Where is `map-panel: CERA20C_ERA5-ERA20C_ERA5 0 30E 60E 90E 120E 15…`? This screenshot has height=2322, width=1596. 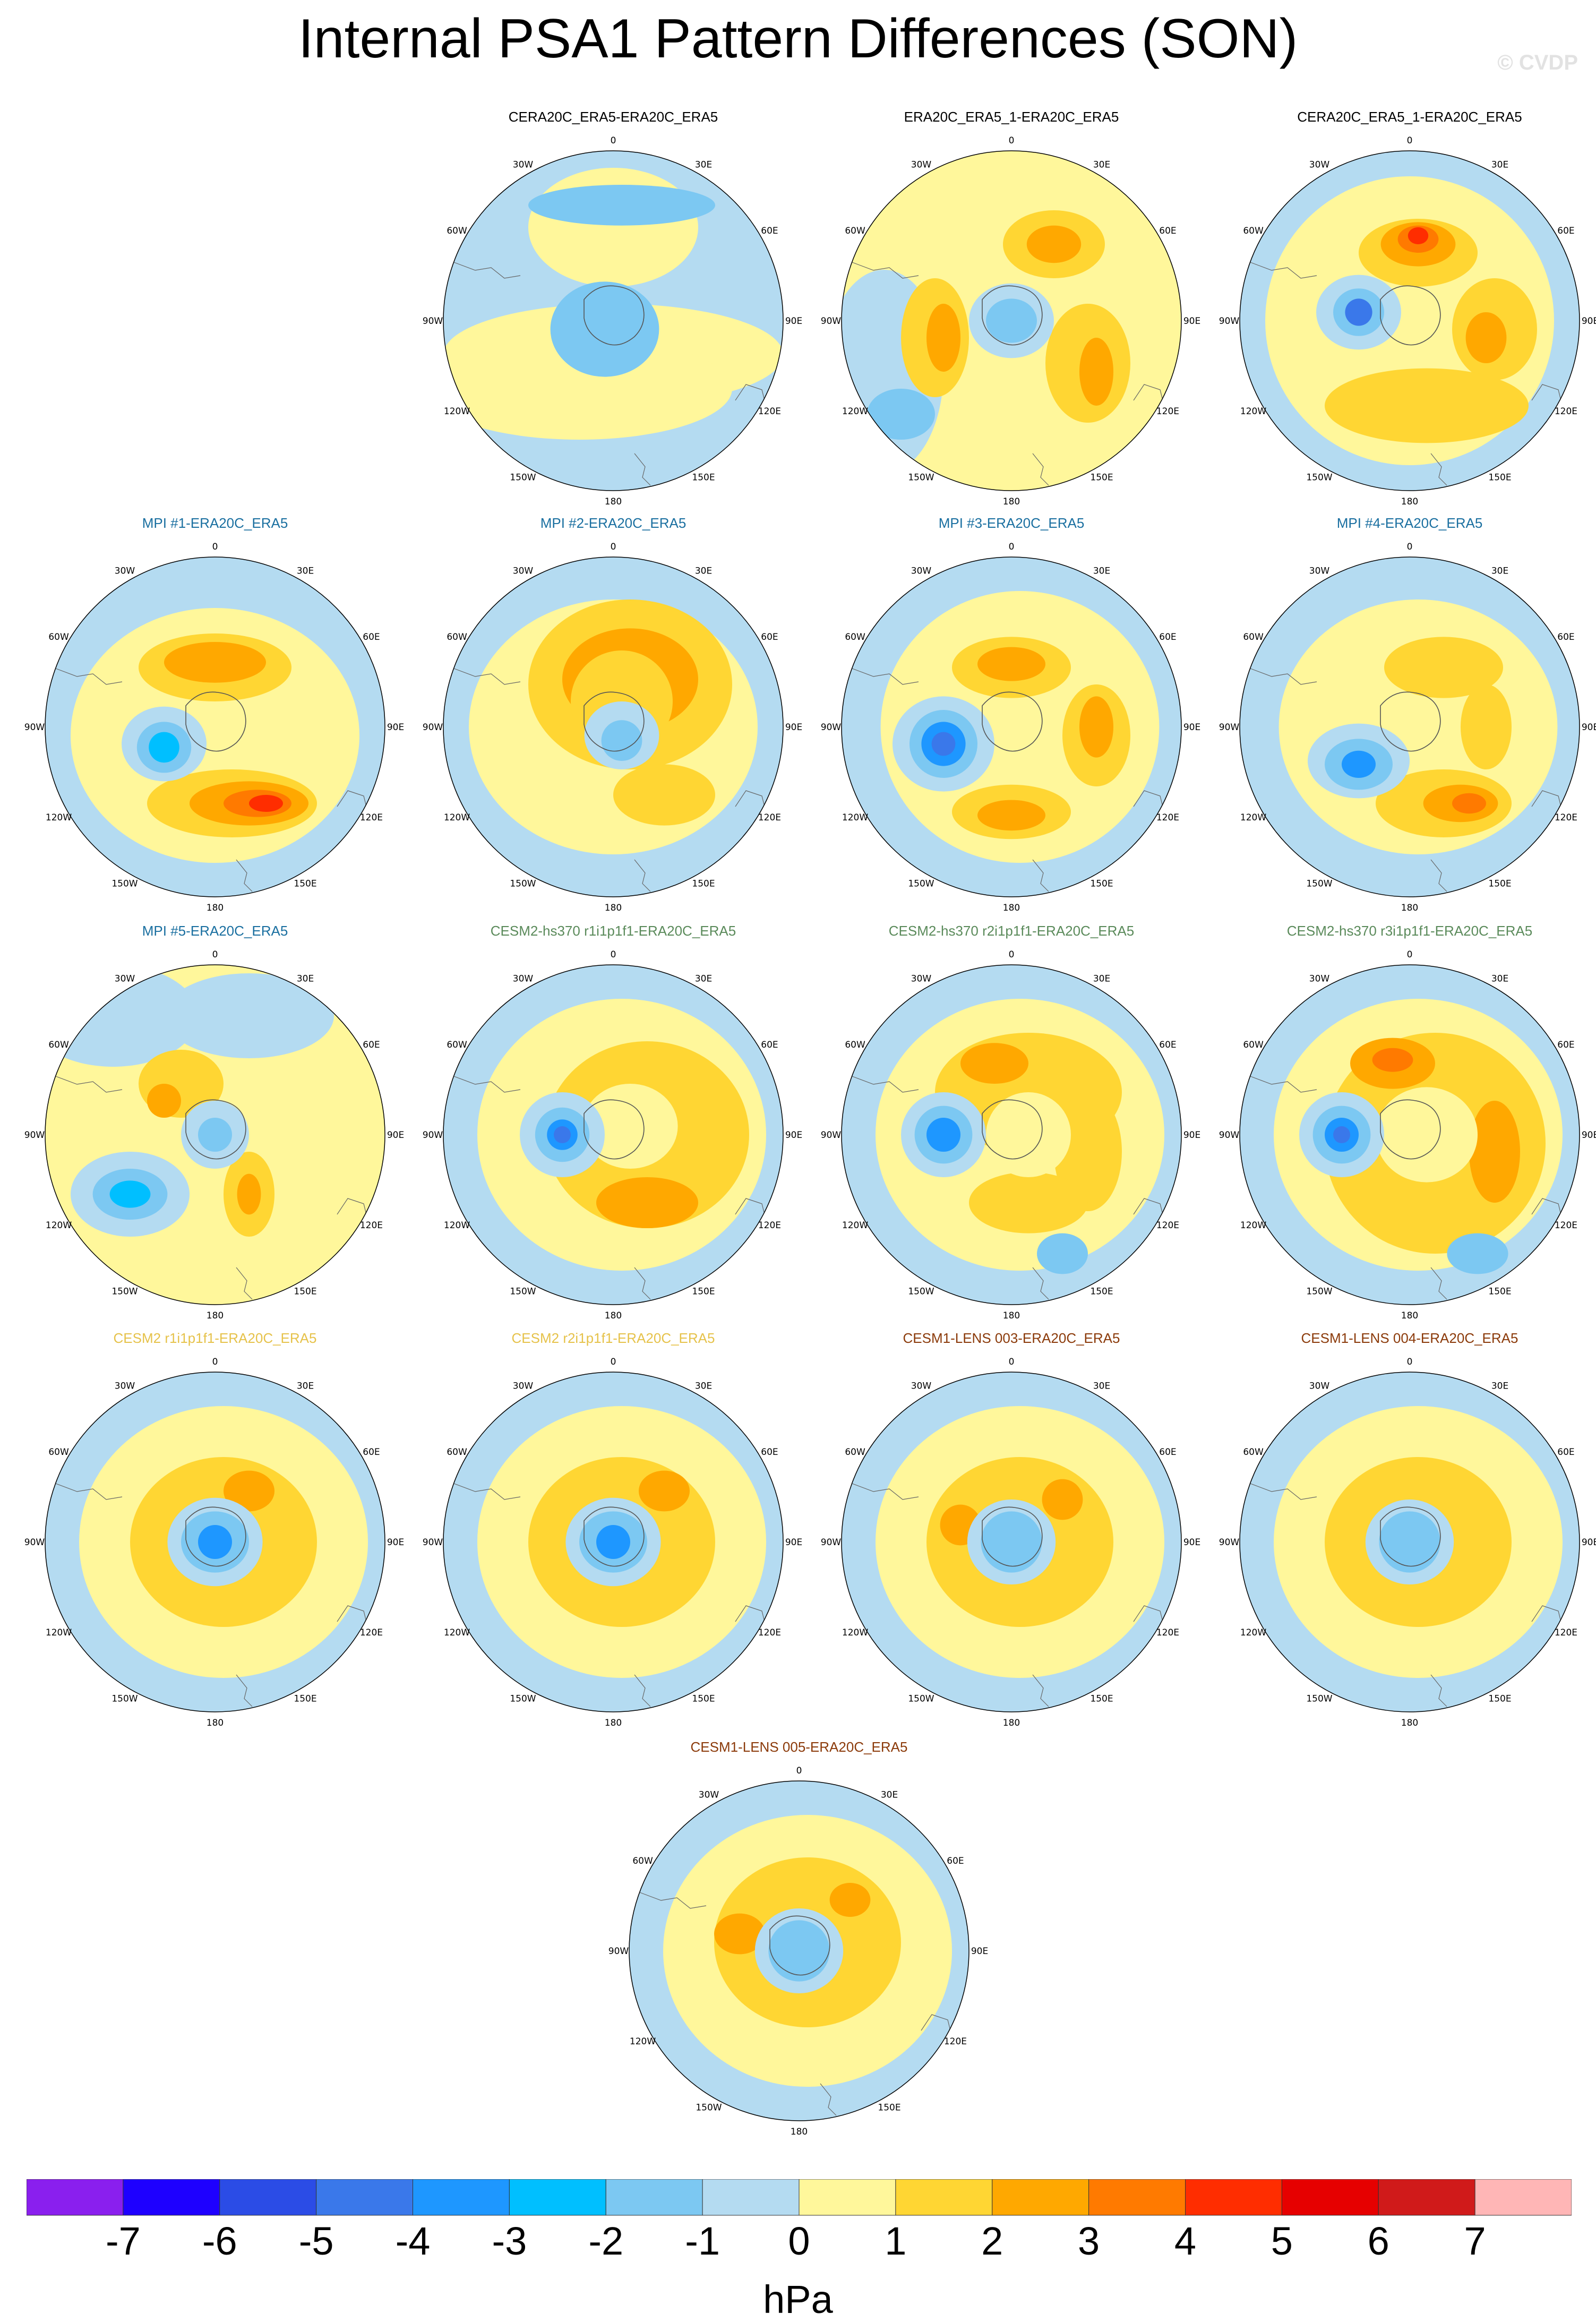
map-panel: CERA20C_ERA5-ERA20C_ERA5 0 30E 60E 90E 120E 15… is located at coordinates (613, 310).